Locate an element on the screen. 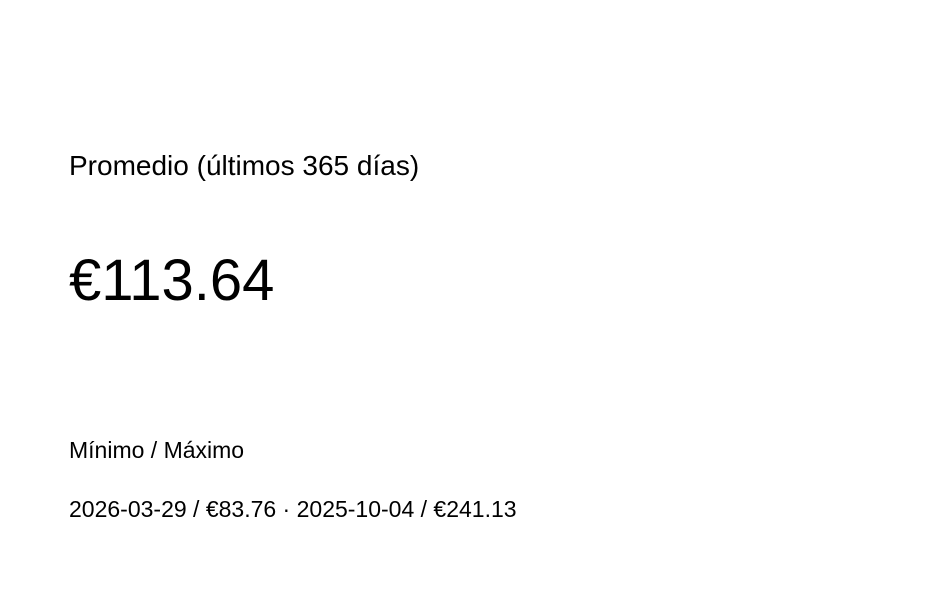 This screenshot has width=942, height=601. average-label: Promedio (últimos 365 días) is located at coordinates (244, 165).